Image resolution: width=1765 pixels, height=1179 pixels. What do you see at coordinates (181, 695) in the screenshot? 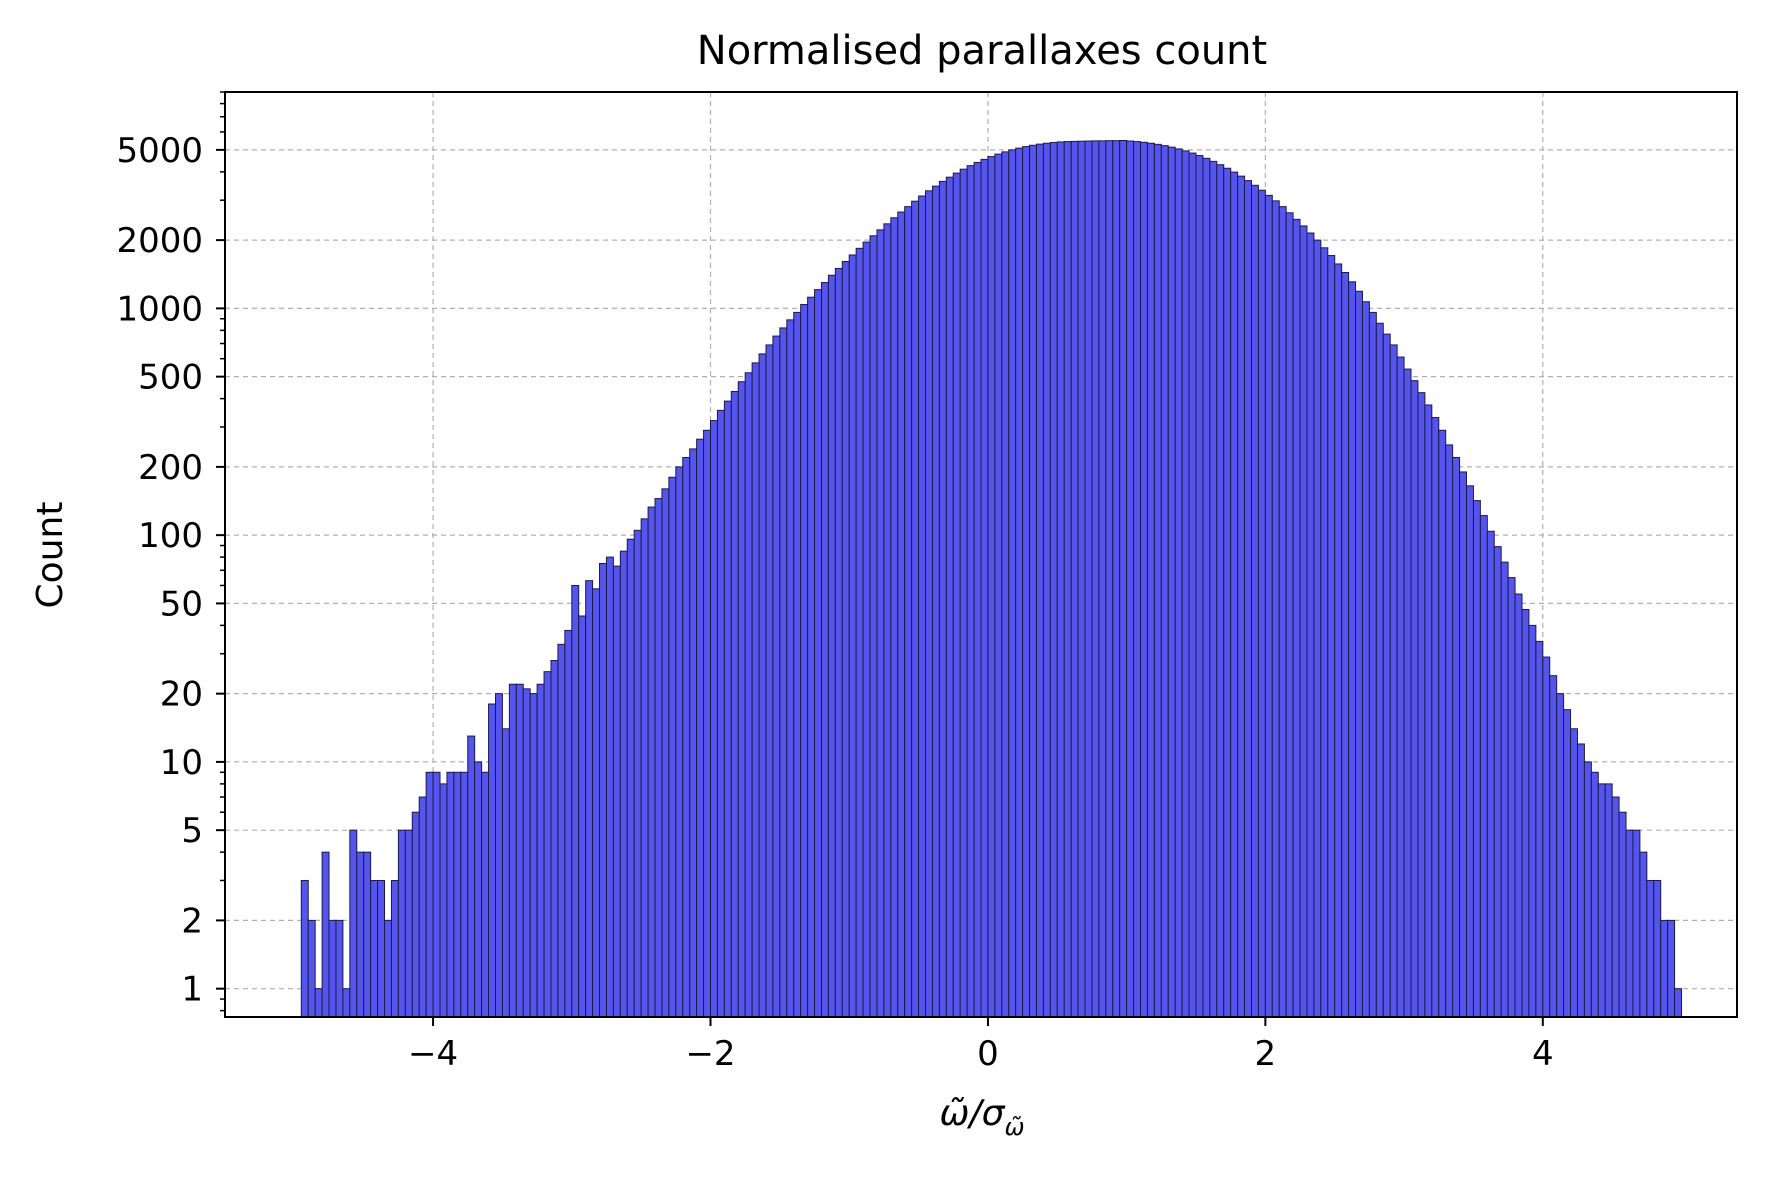
I see `y-tick-label: 20` at bounding box center [181, 695].